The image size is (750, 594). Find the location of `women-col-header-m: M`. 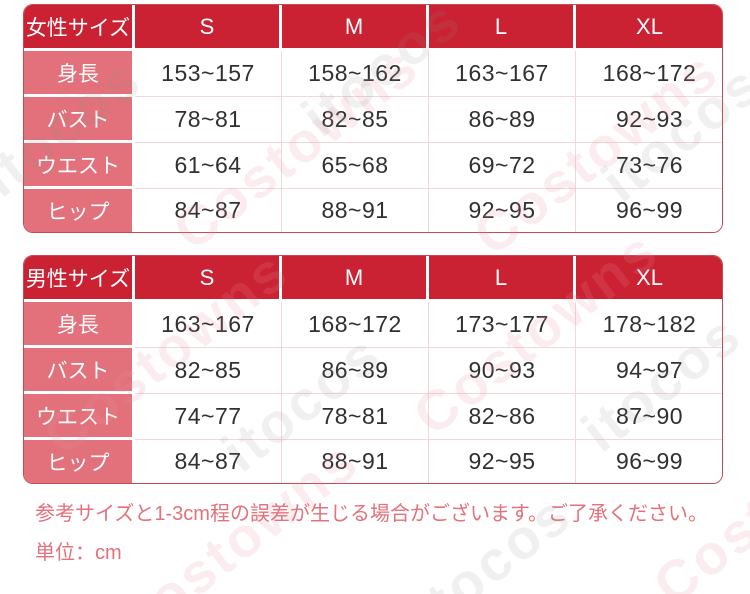

women-col-header-m: M is located at coordinates (355, 28).